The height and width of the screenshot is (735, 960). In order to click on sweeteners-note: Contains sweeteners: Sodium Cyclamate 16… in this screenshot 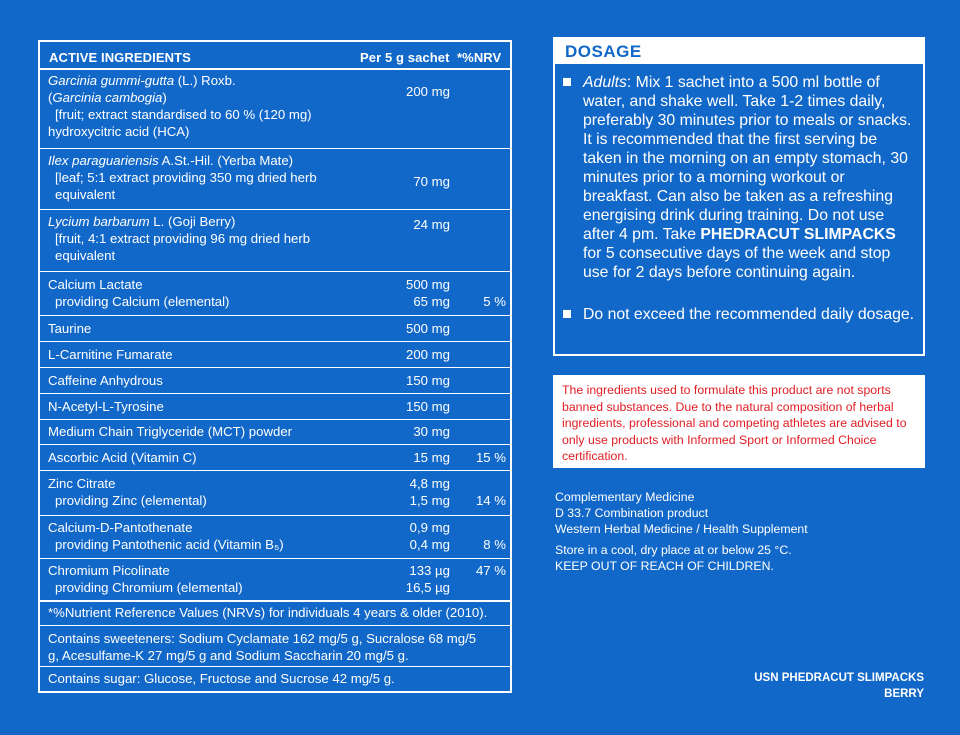, I will do `click(262, 647)`.